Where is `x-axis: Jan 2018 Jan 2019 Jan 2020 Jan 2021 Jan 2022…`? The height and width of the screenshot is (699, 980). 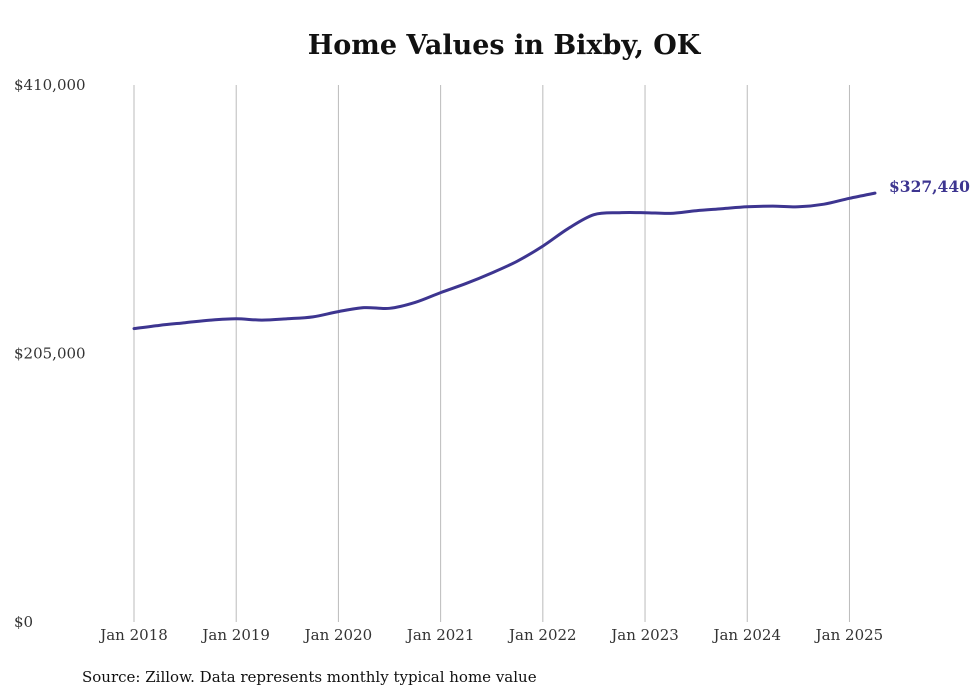
x-axis: Jan 2018 Jan 2019 Jan 2020 Jan 2021 Jan 2022… is located at coordinates (490, 635).